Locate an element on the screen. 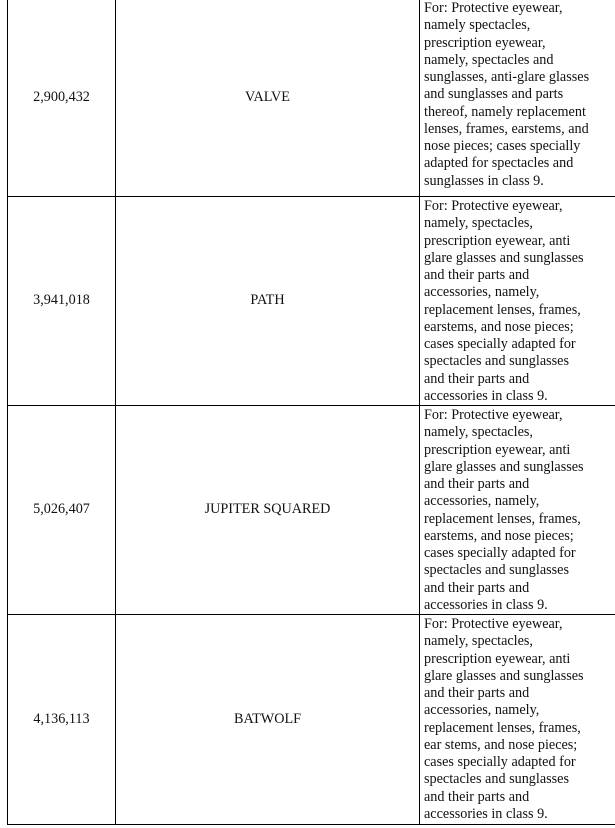  registration-number: 4,136,113 is located at coordinates (61, 719).